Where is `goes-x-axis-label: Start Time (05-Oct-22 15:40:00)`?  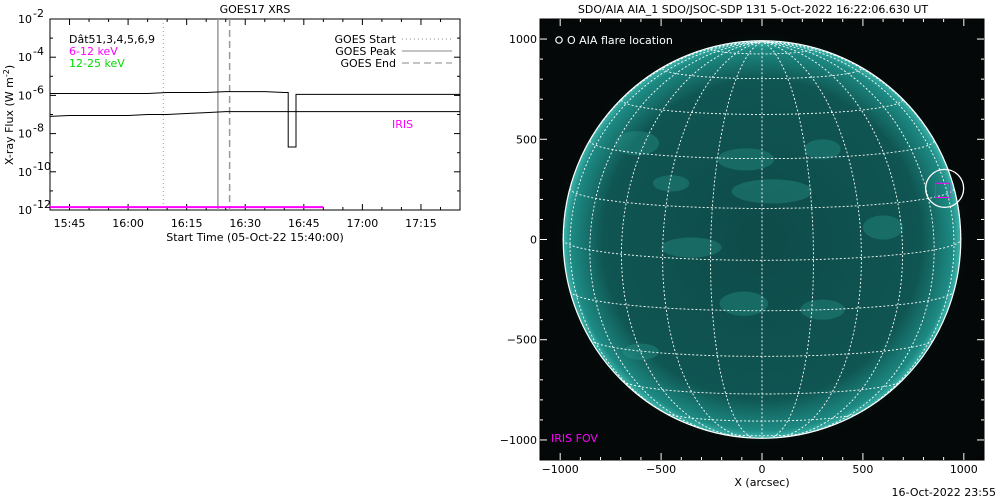
goes-x-axis-label: Start Time (05-Oct-22 15:40:00) is located at coordinates (255, 237).